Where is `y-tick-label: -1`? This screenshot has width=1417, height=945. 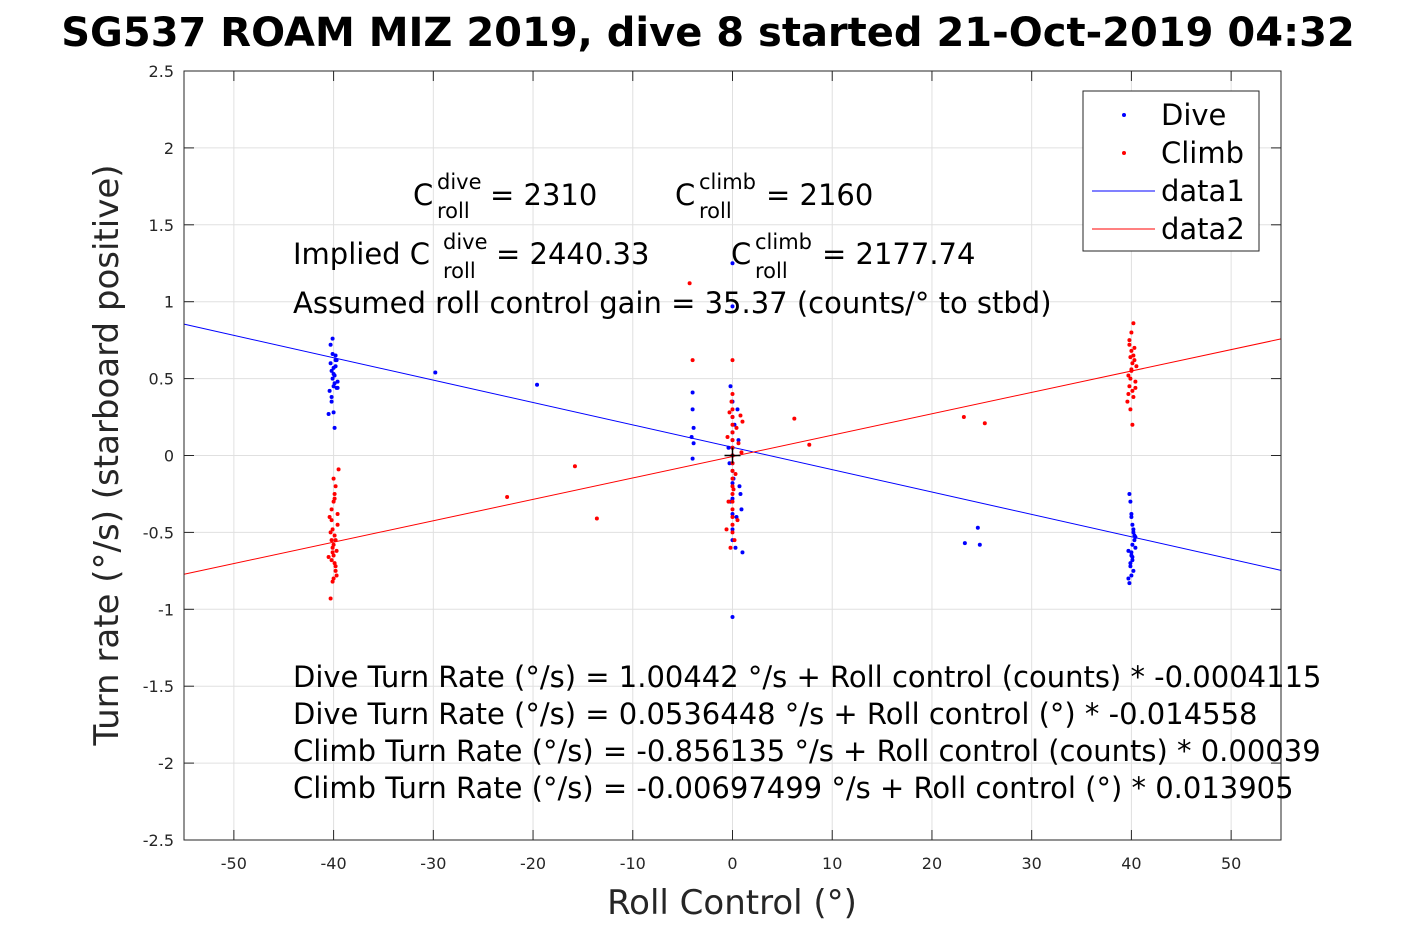 y-tick-label: -1 is located at coordinates (166, 609).